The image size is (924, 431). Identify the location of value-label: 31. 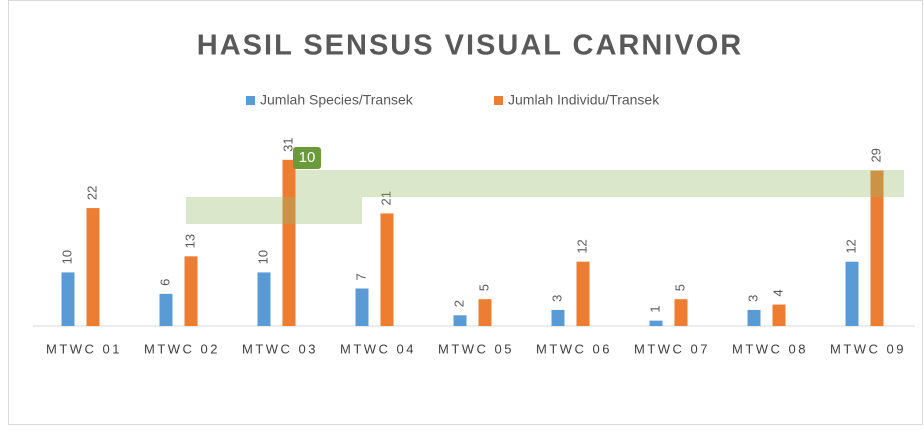
(287, 144).